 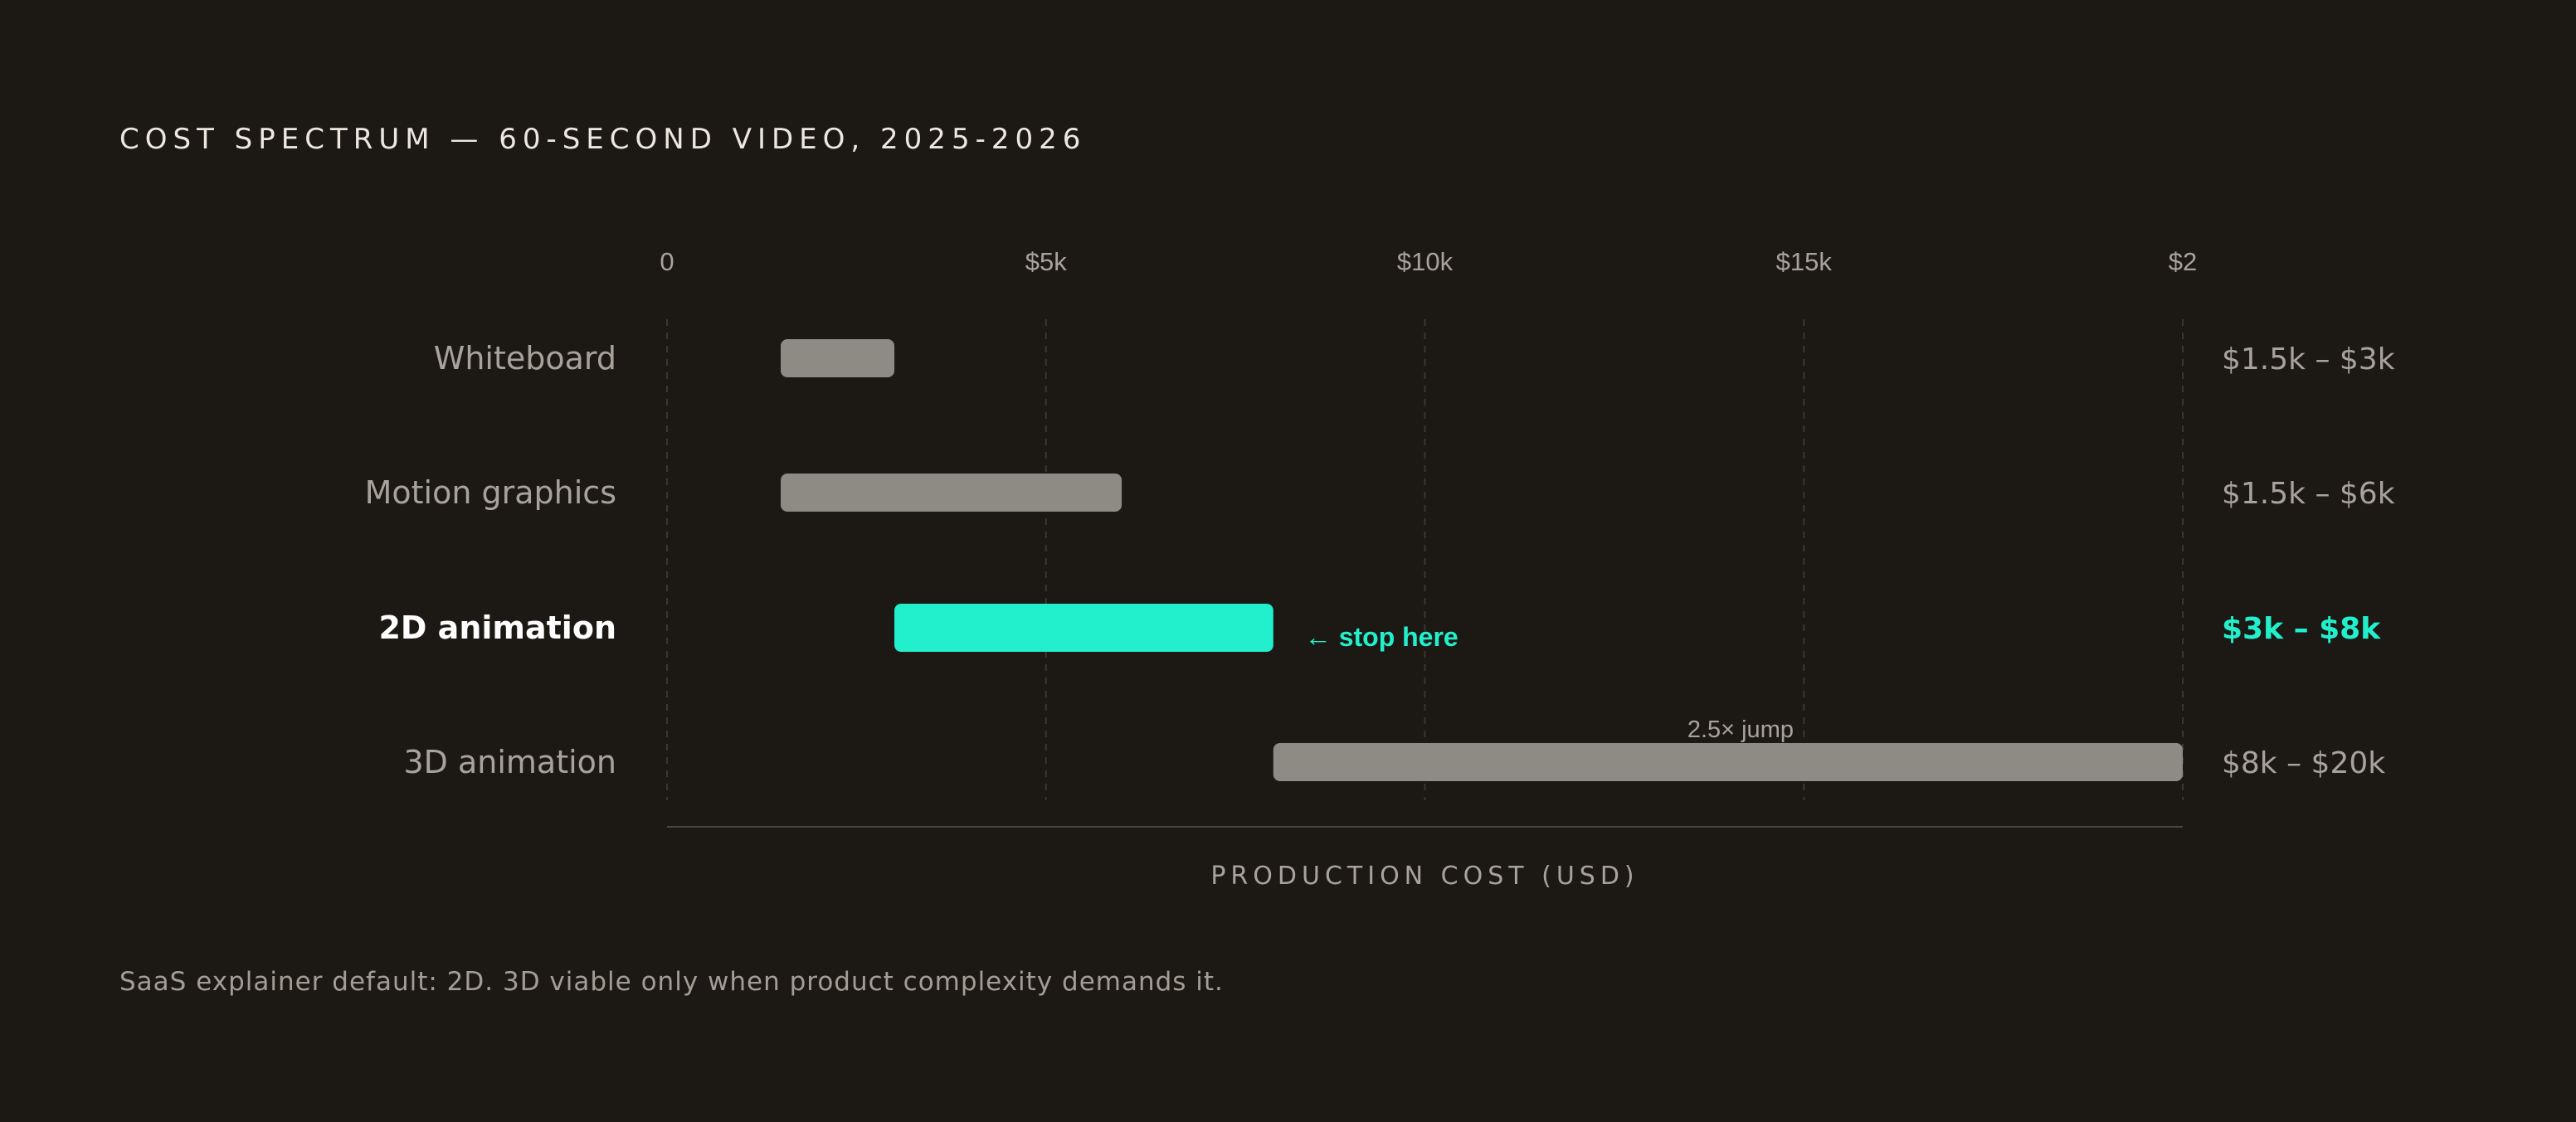 What do you see at coordinates (2308, 494) in the screenshot?
I see `range-value-label: $1.5k – $6k` at bounding box center [2308, 494].